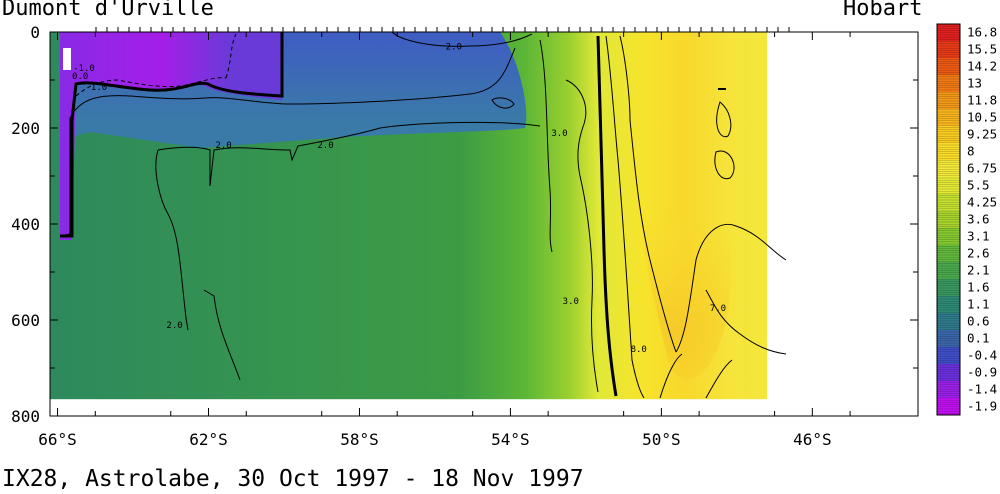 Image resolution: width=1000 pixels, height=494 pixels. What do you see at coordinates (982, 117) in the screenshot?
I see `colorbar-label: 10.5` at bounding box center [982, 117].